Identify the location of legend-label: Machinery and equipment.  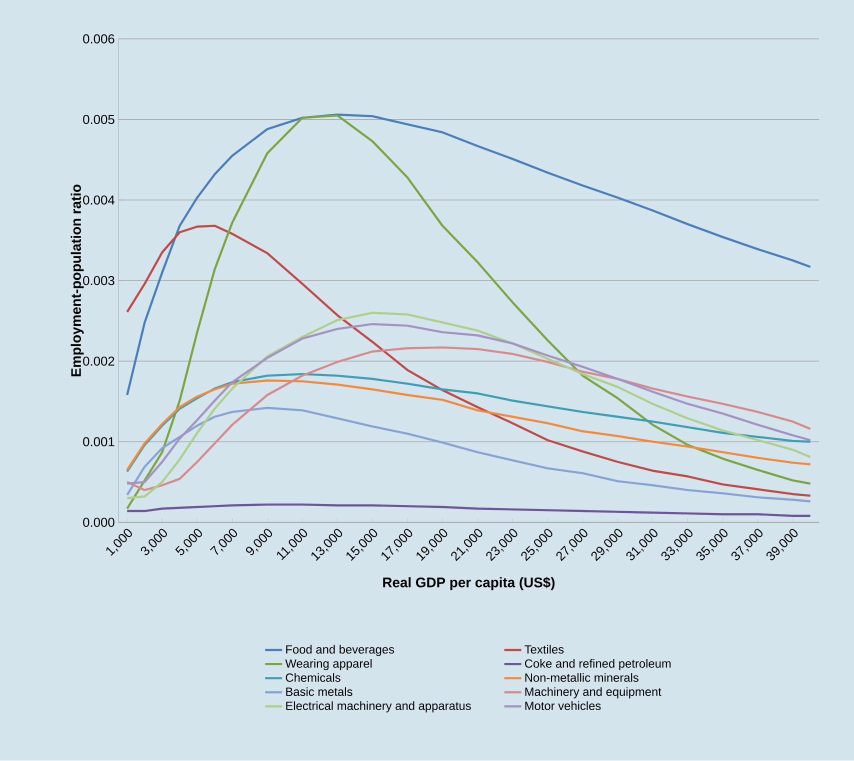
(593, 693).